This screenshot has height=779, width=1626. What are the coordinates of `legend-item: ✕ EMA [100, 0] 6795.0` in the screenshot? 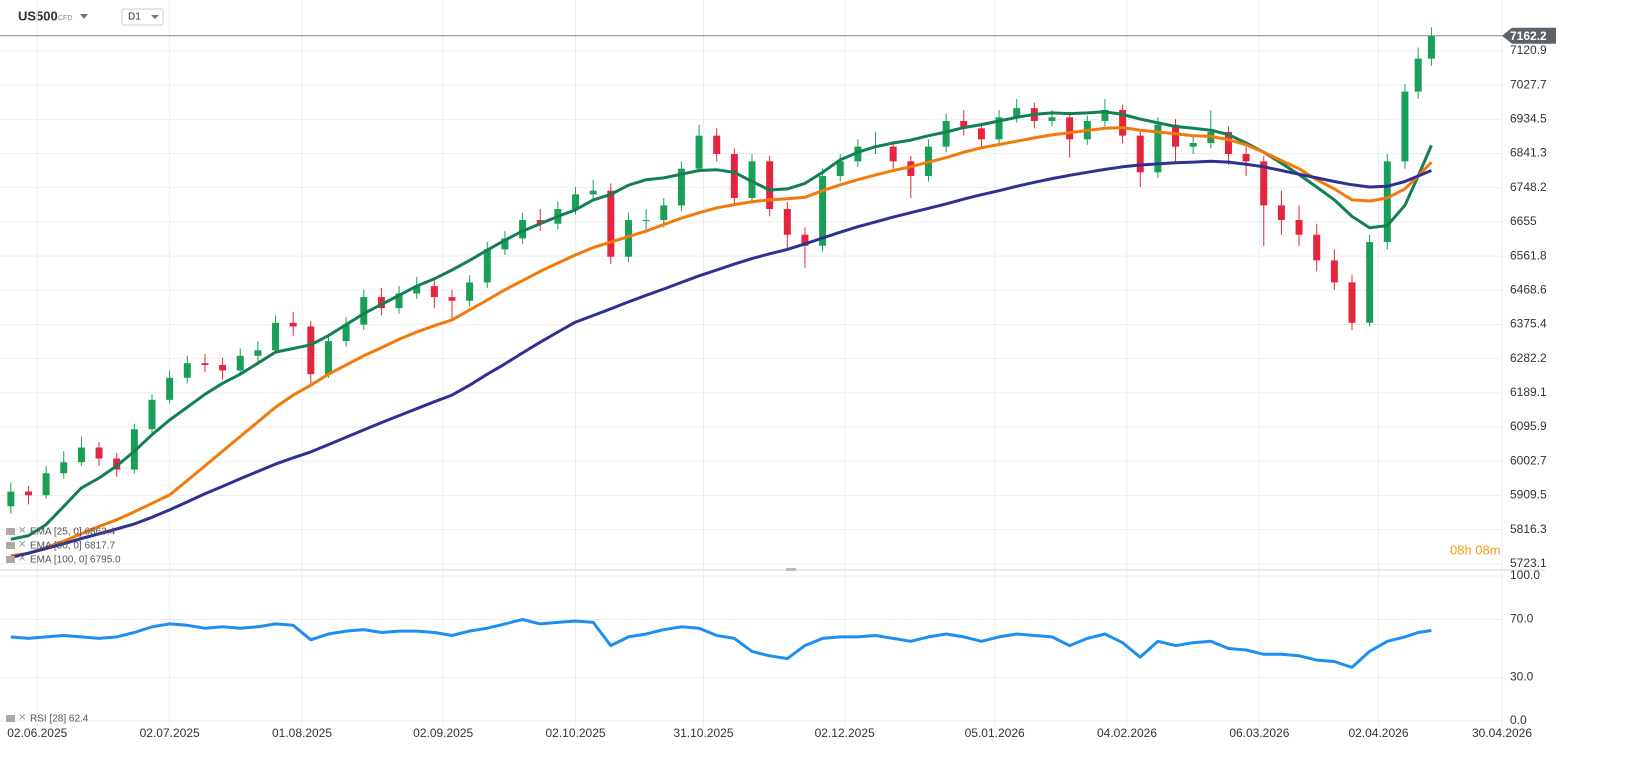 It's located at (63, 560).